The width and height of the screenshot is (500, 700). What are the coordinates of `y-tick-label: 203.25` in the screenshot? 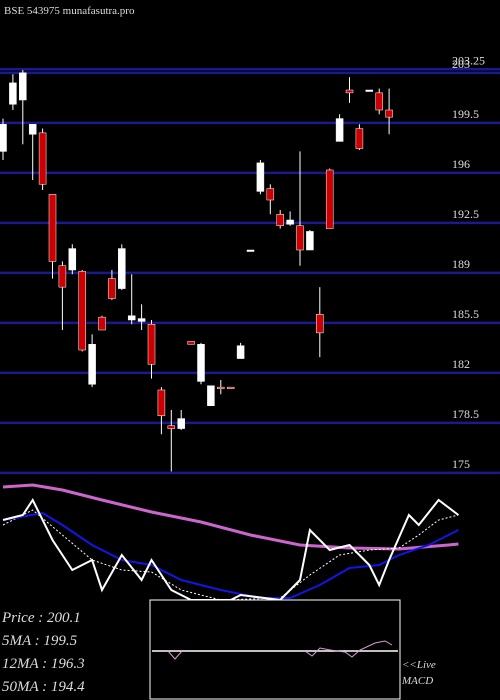 It's located at (468, 60).